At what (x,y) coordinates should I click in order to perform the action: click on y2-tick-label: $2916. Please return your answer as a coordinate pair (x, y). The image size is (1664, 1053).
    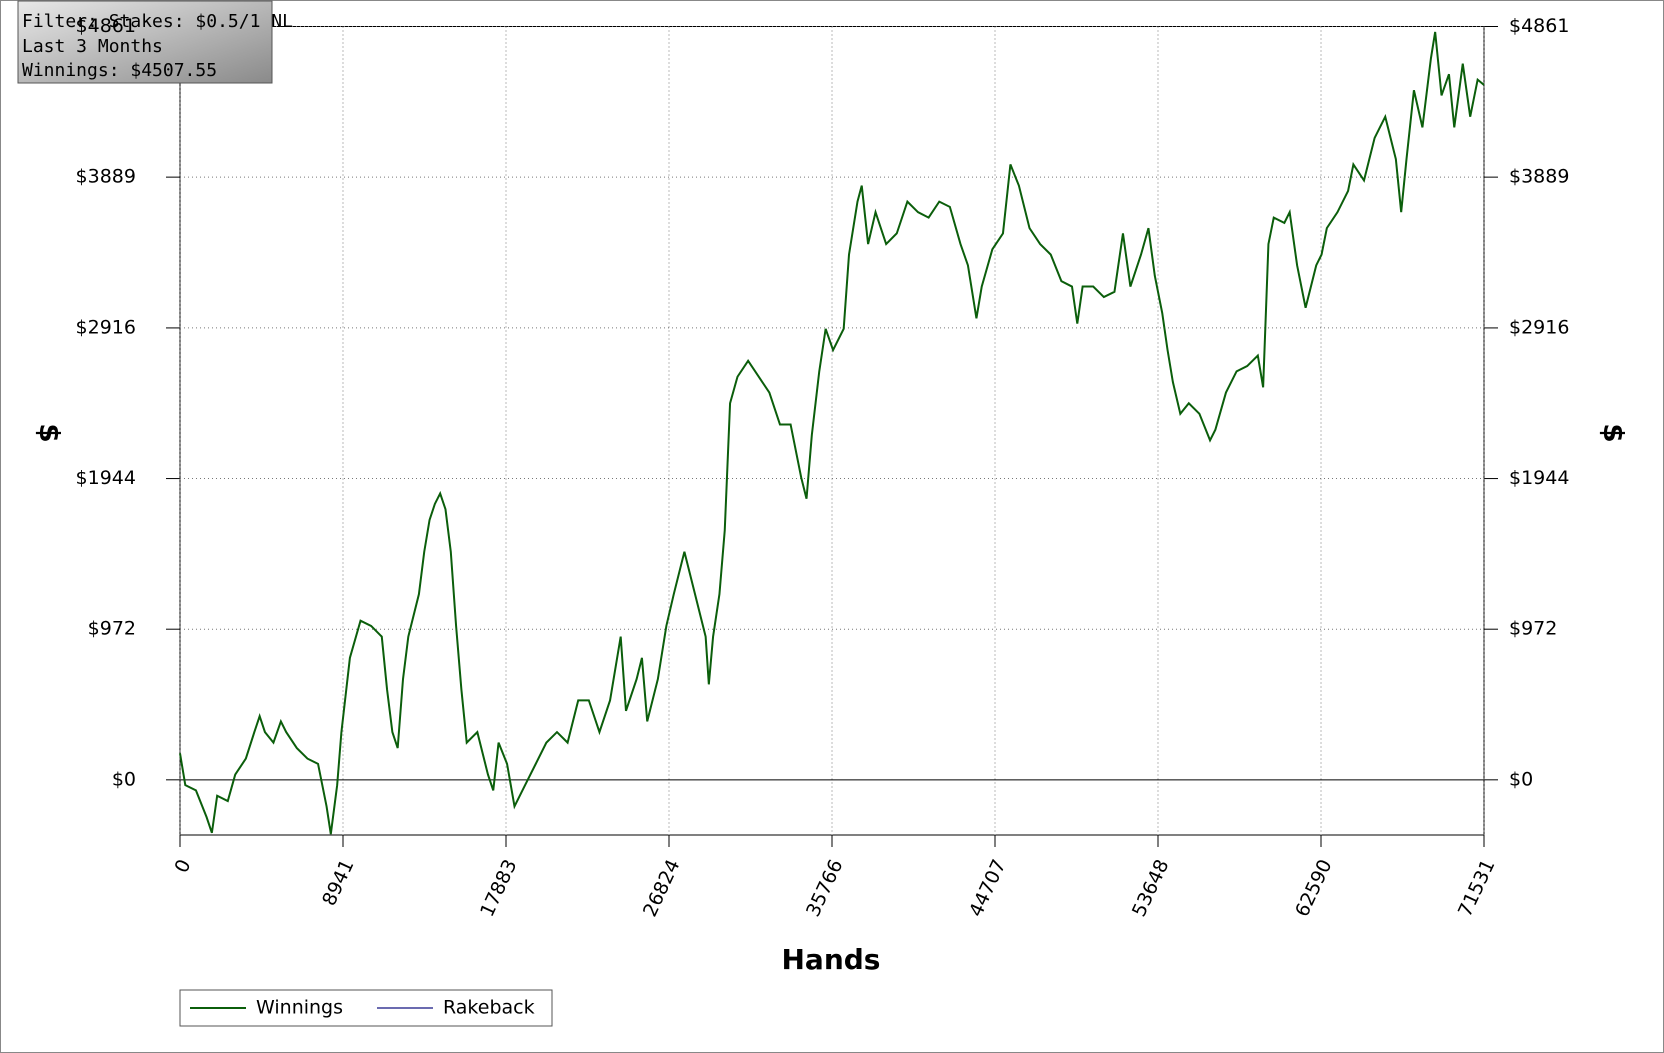
    Looking at the image, I should click on (1539, 327).